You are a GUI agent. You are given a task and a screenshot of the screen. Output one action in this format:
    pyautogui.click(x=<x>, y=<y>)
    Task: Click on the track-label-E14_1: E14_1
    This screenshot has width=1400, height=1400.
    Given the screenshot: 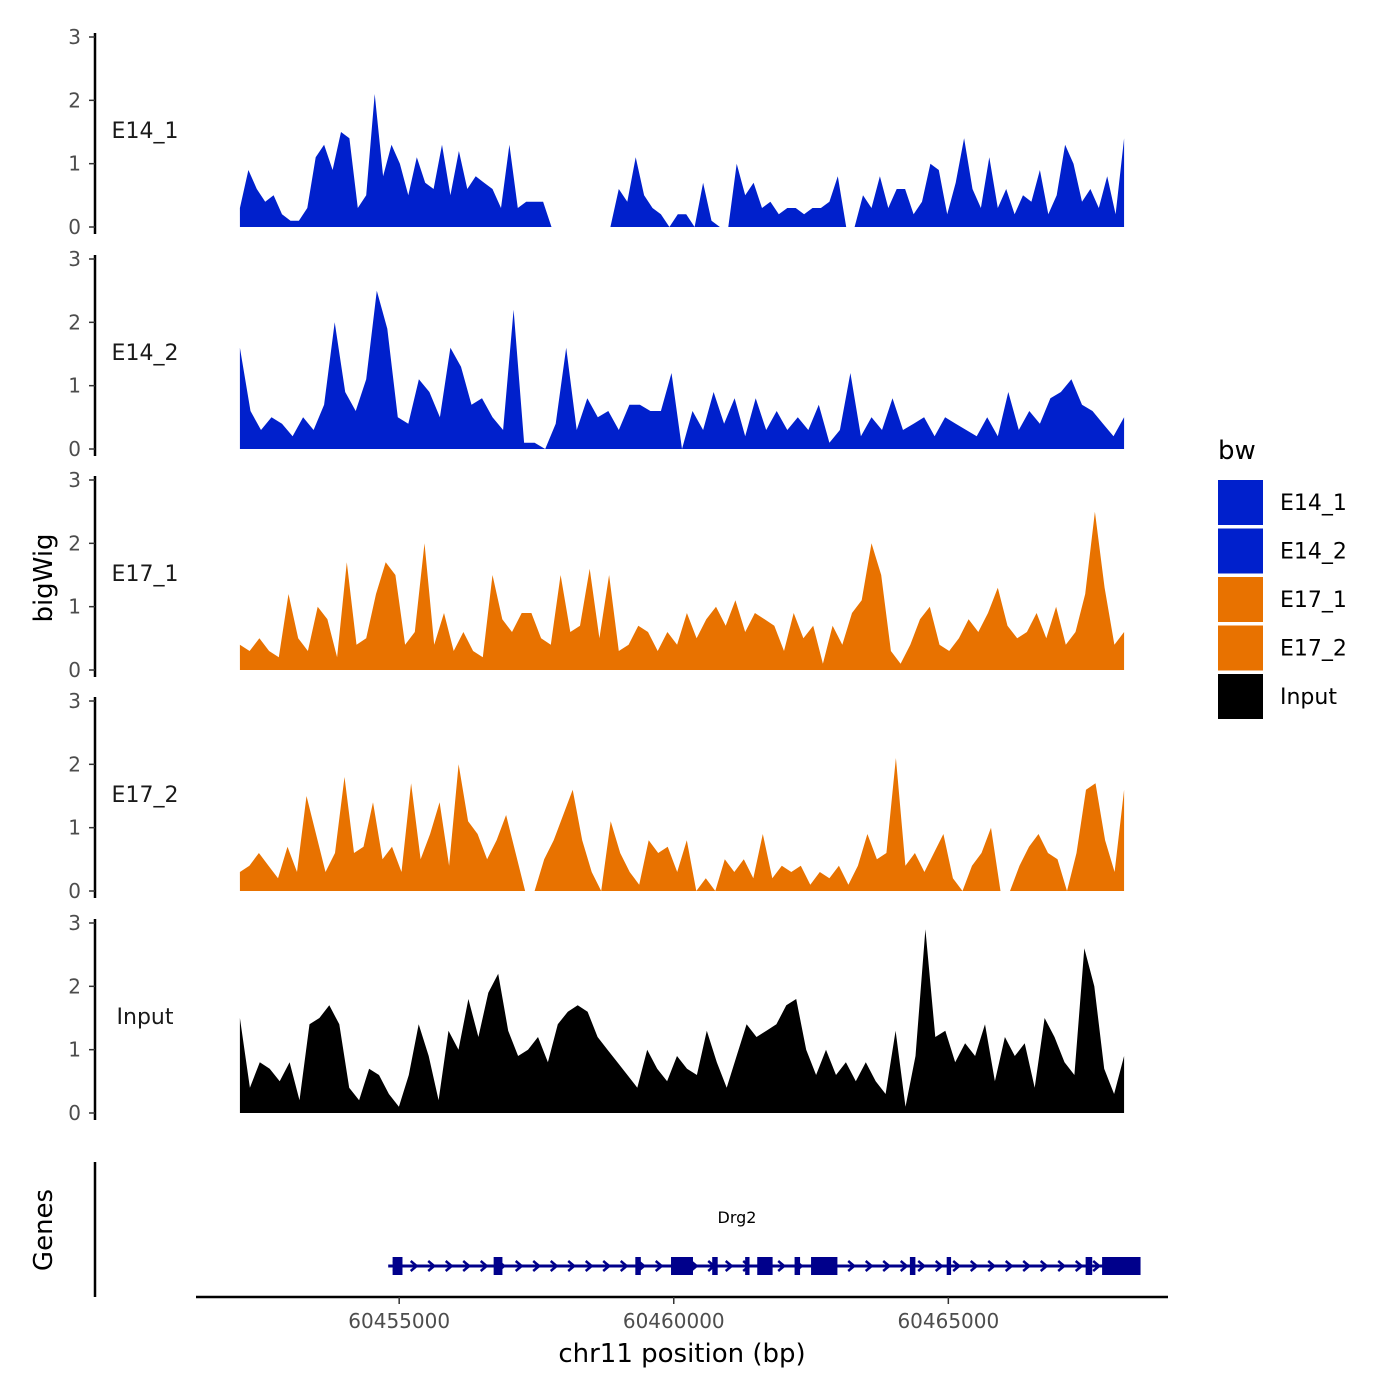 What is the action you would take?
    pyautogui.click(x=145, y=131)
    